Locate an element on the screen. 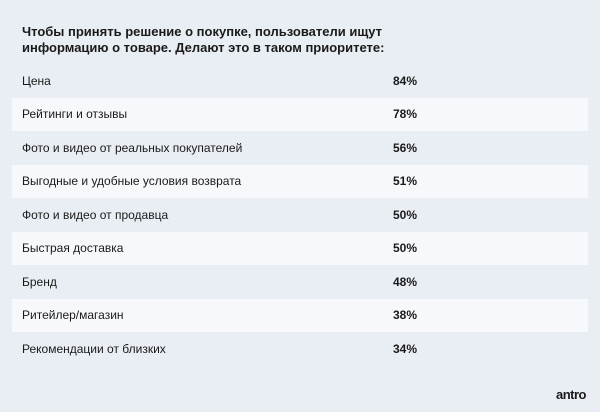 This screenshot has height=412, width=600. table-row: Бренд 48% is located at coordinates (300, 282).